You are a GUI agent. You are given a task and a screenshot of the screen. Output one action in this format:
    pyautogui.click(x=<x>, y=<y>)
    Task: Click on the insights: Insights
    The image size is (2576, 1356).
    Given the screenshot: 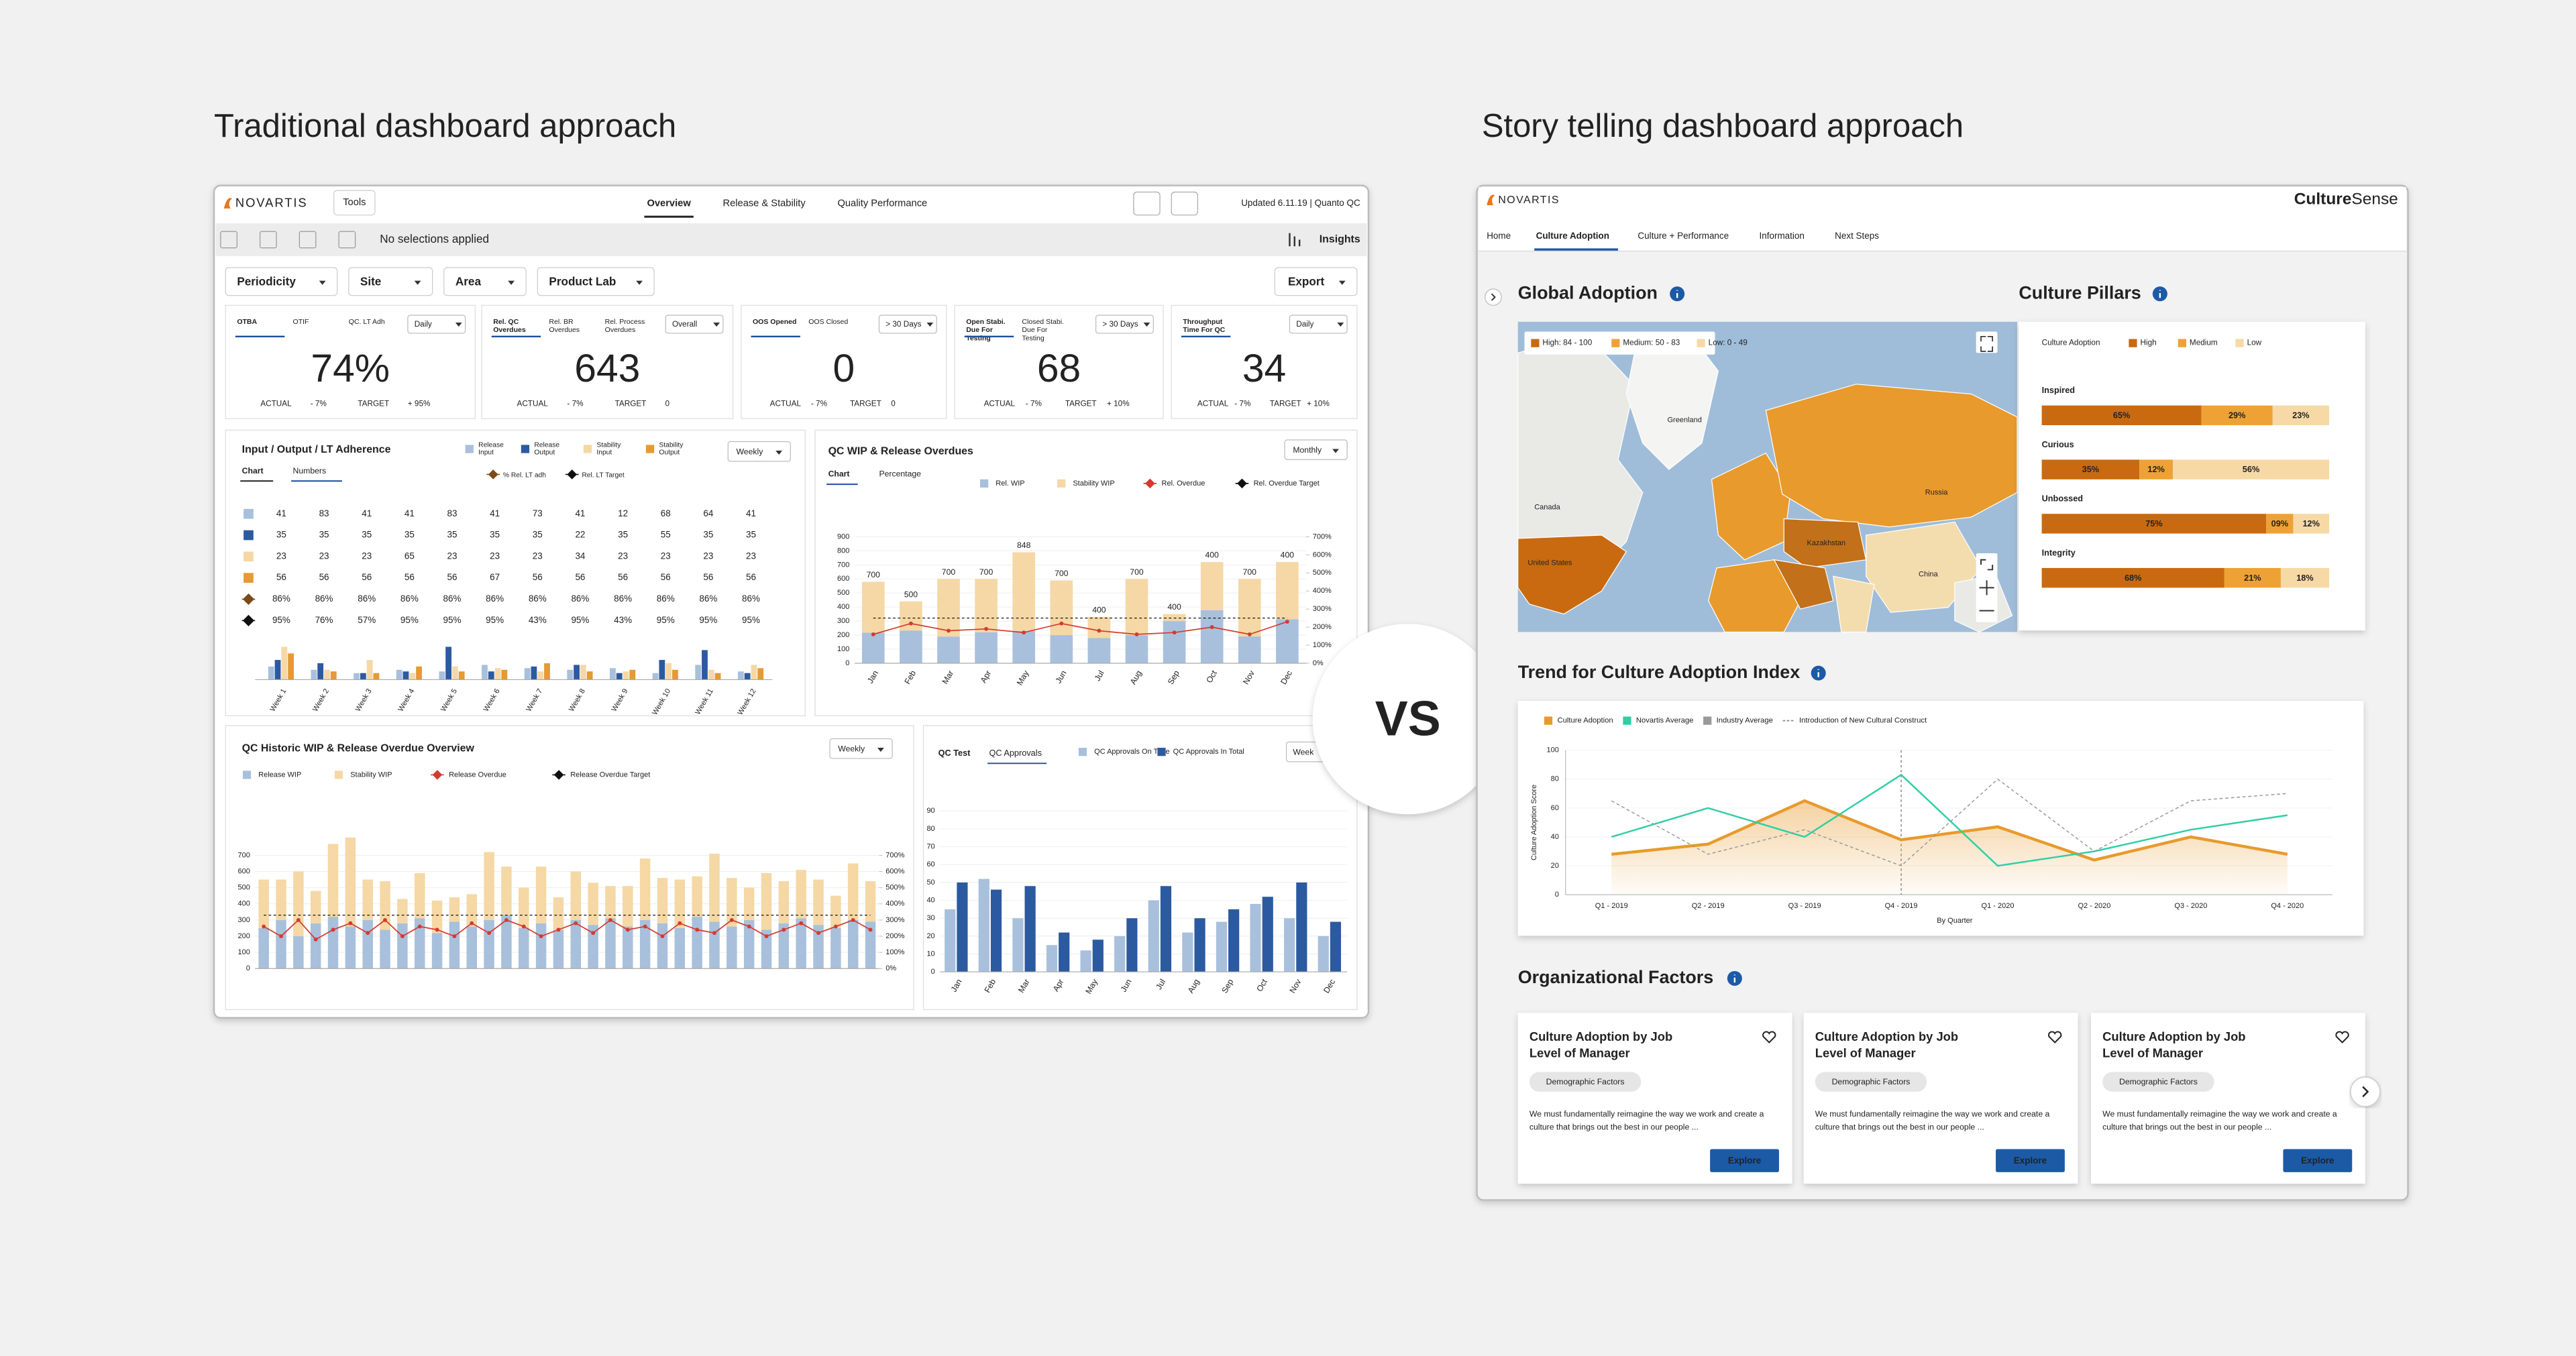 What is the action you would take?
    pyautogui.click(x=1340, y=239)
    